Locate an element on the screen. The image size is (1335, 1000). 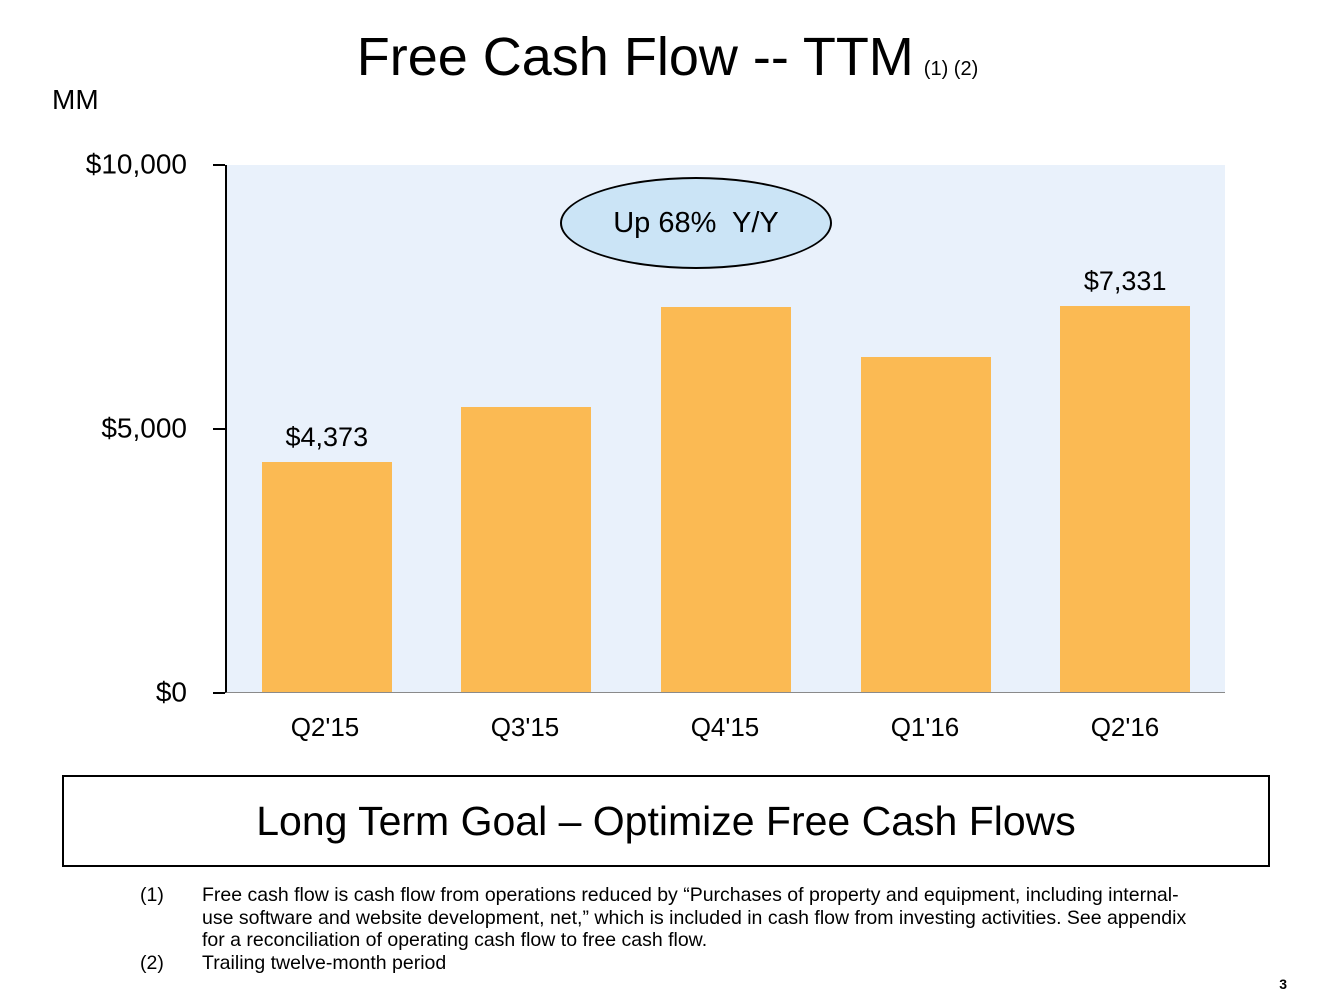
bar-slot: $4,373 is located at coordinates (327, 428).